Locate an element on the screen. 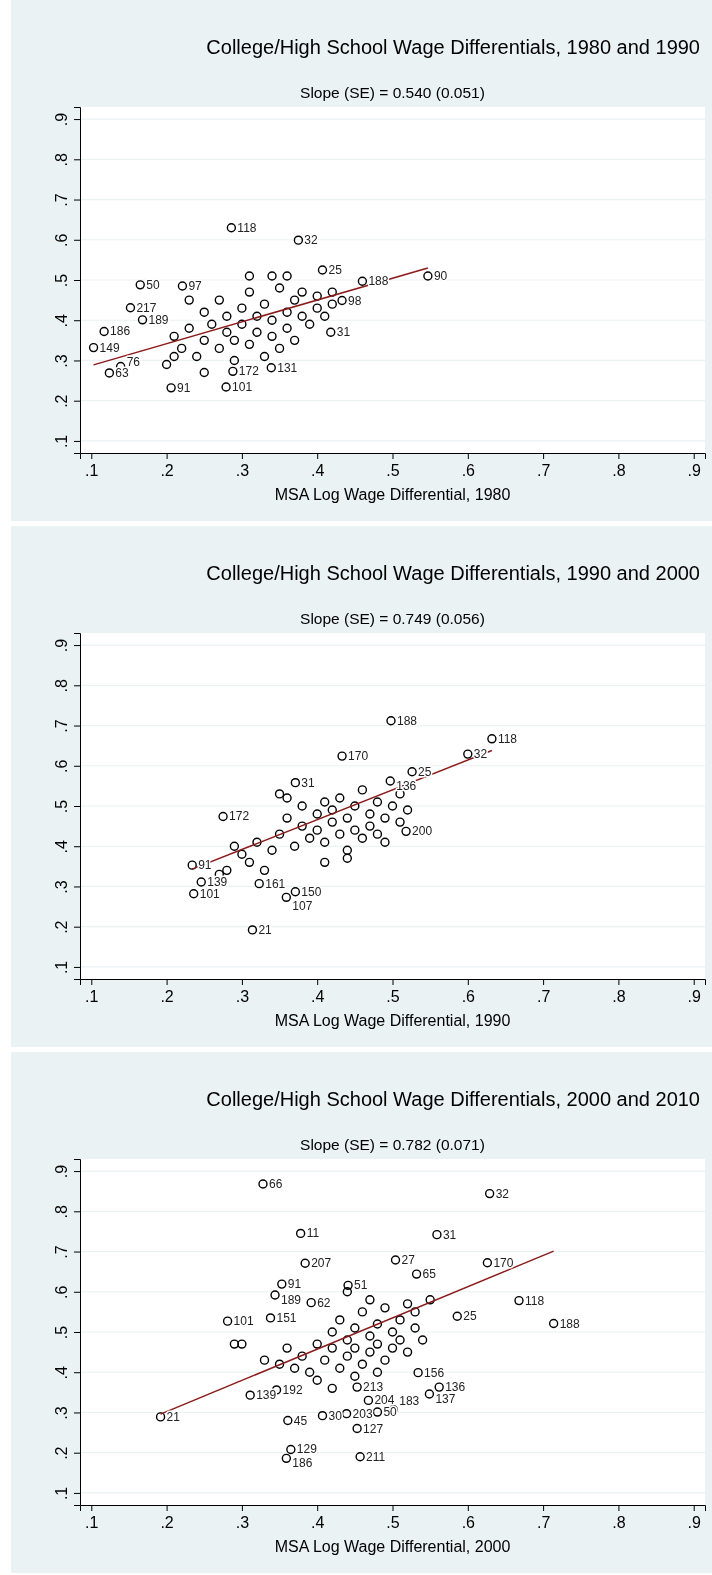 The image size is (712, 1575). annotation: 172 is located at coordinates (239, 816).